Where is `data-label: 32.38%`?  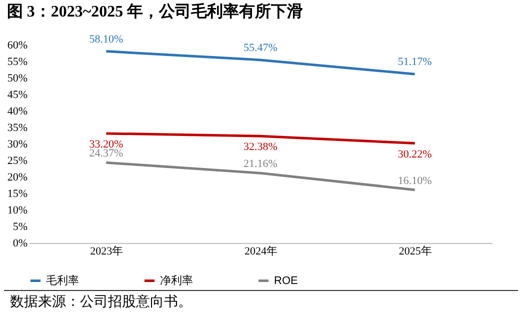
data-label: 32.38% is located at coordinates (261, 147).